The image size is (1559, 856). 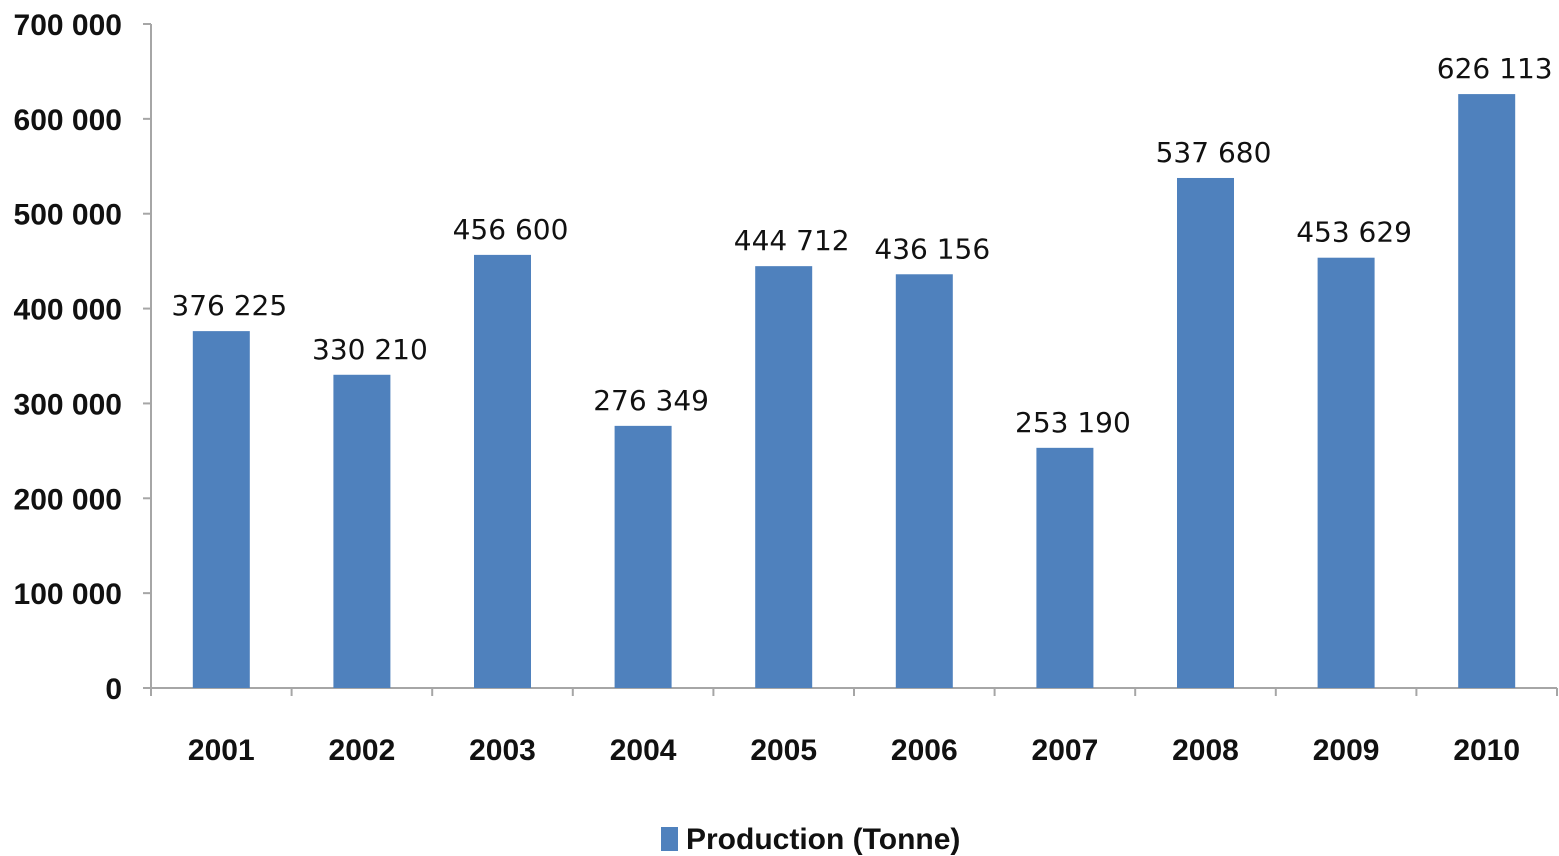 I want to click on x-tick-label: 2008, so click(x=1205, y=750).